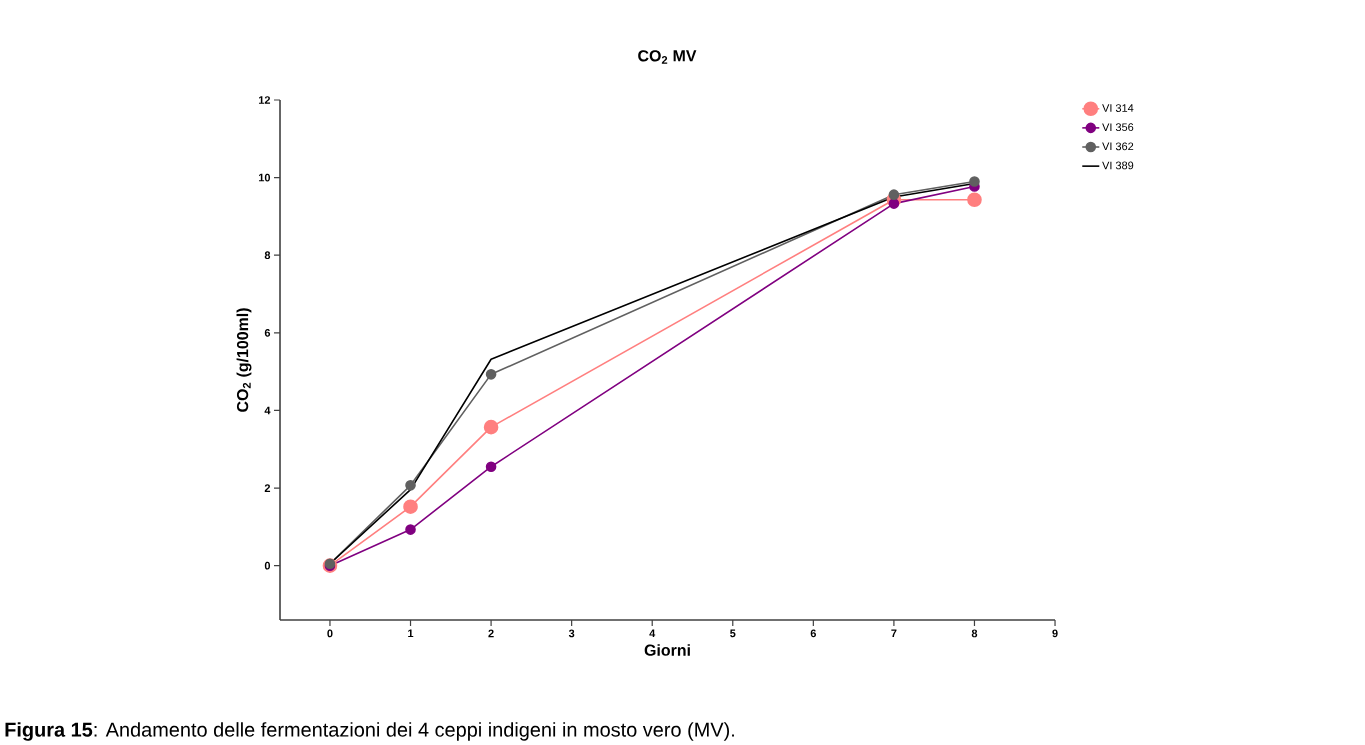 The width and height of the screenshot is (1365, 745). I want to click on y-tick-label: 10, so click(264, 177).